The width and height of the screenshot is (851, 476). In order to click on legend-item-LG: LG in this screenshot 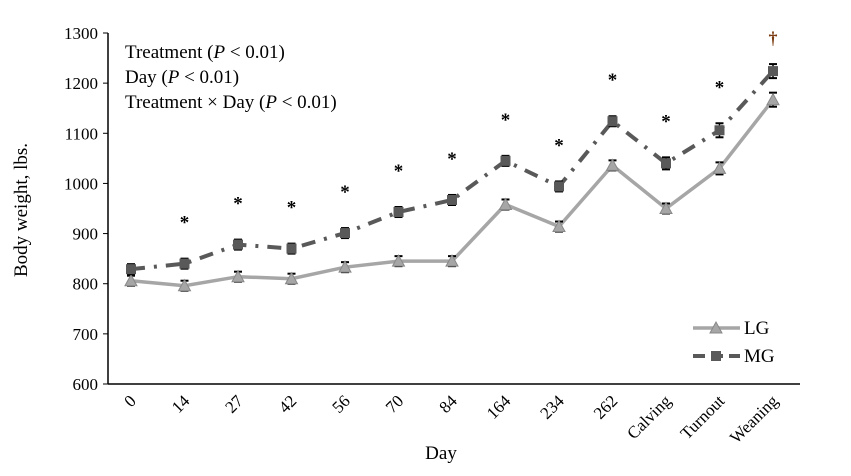, I will do `click(731, 328)`.